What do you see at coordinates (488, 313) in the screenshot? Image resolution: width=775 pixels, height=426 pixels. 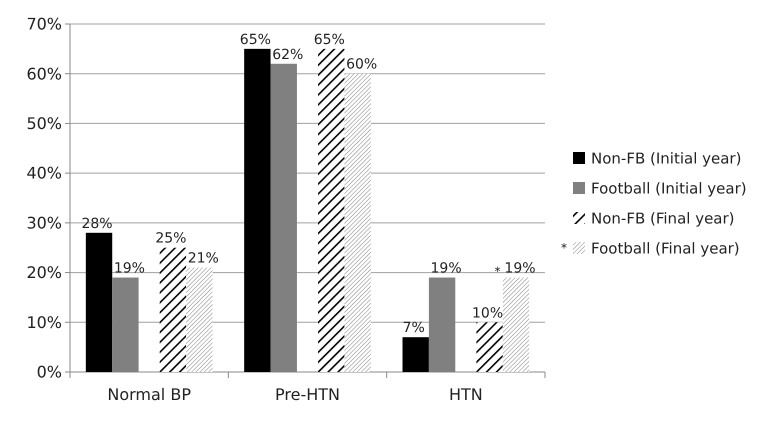 I see `data-label: 10%` at bounding box center [488, 313].